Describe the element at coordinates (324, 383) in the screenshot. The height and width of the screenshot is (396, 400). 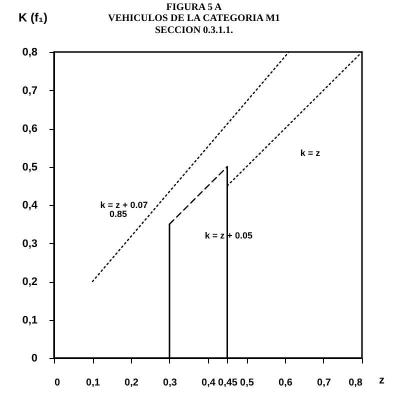
I see `x-tick-label: 0,7` at that location.